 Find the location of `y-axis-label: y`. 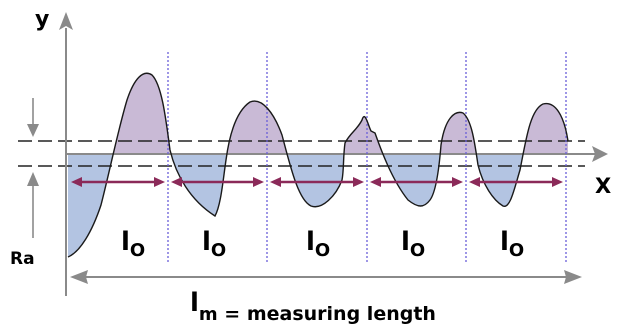

y-axis-label: y is located at coordinates (42, 19).